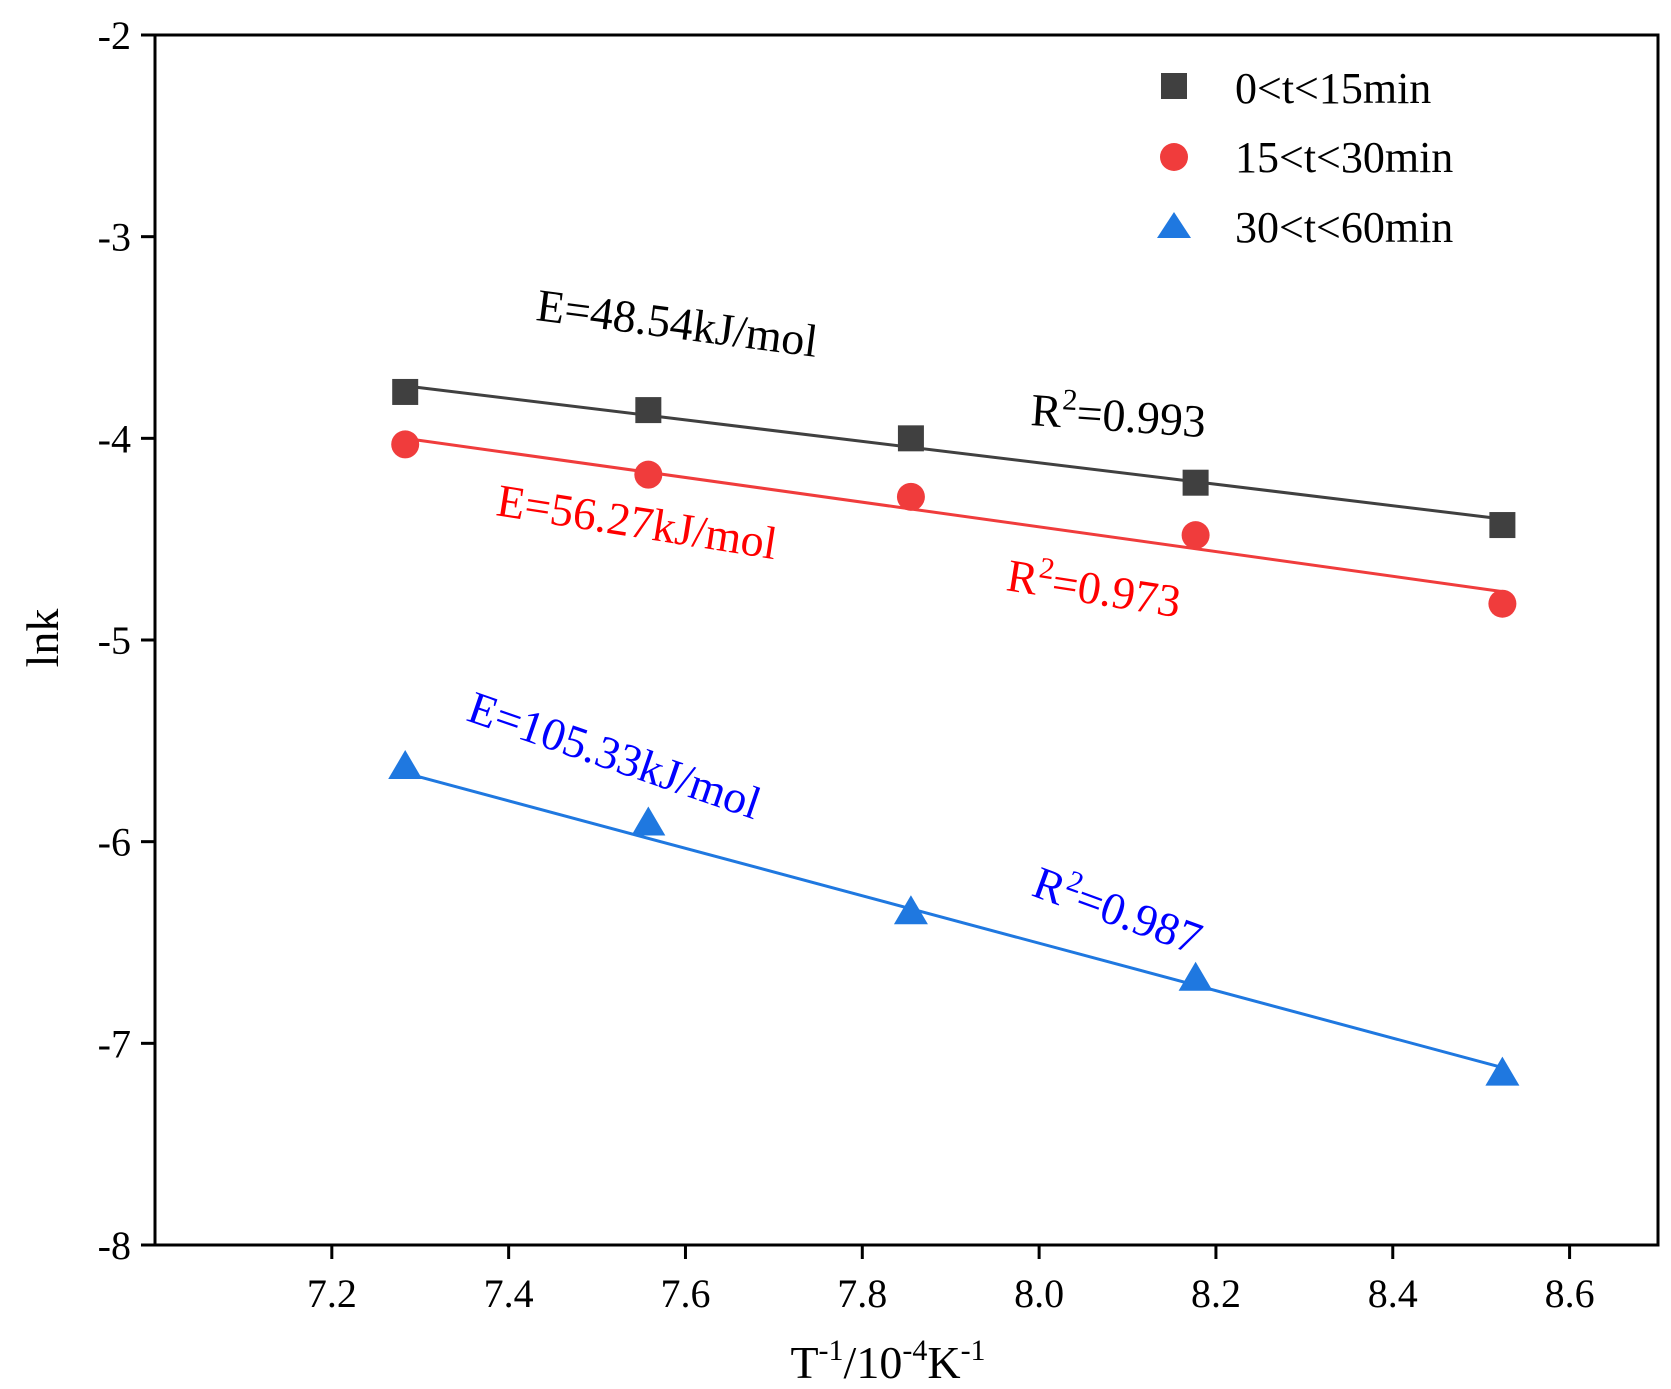 The image size is (1671, 1389). I want to click on x-axis-title: T-1/10-4K-1, so click(887, 1361).